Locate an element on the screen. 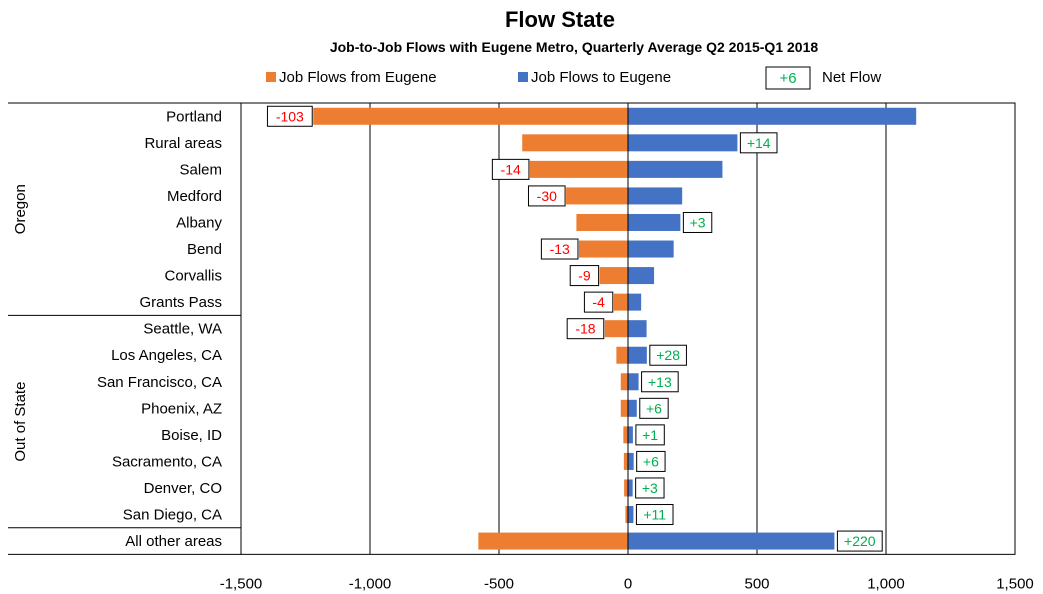  net-flow-value: -103 is located at coordinates (290, 116).